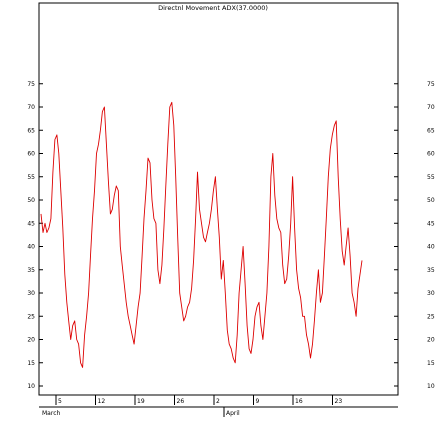 The width and height of the screenshot is (439, 421). What do you see at coordinates (60, 401) in the screenshot?
I see `x-day-label: 5` at bounding box center [60, 401].